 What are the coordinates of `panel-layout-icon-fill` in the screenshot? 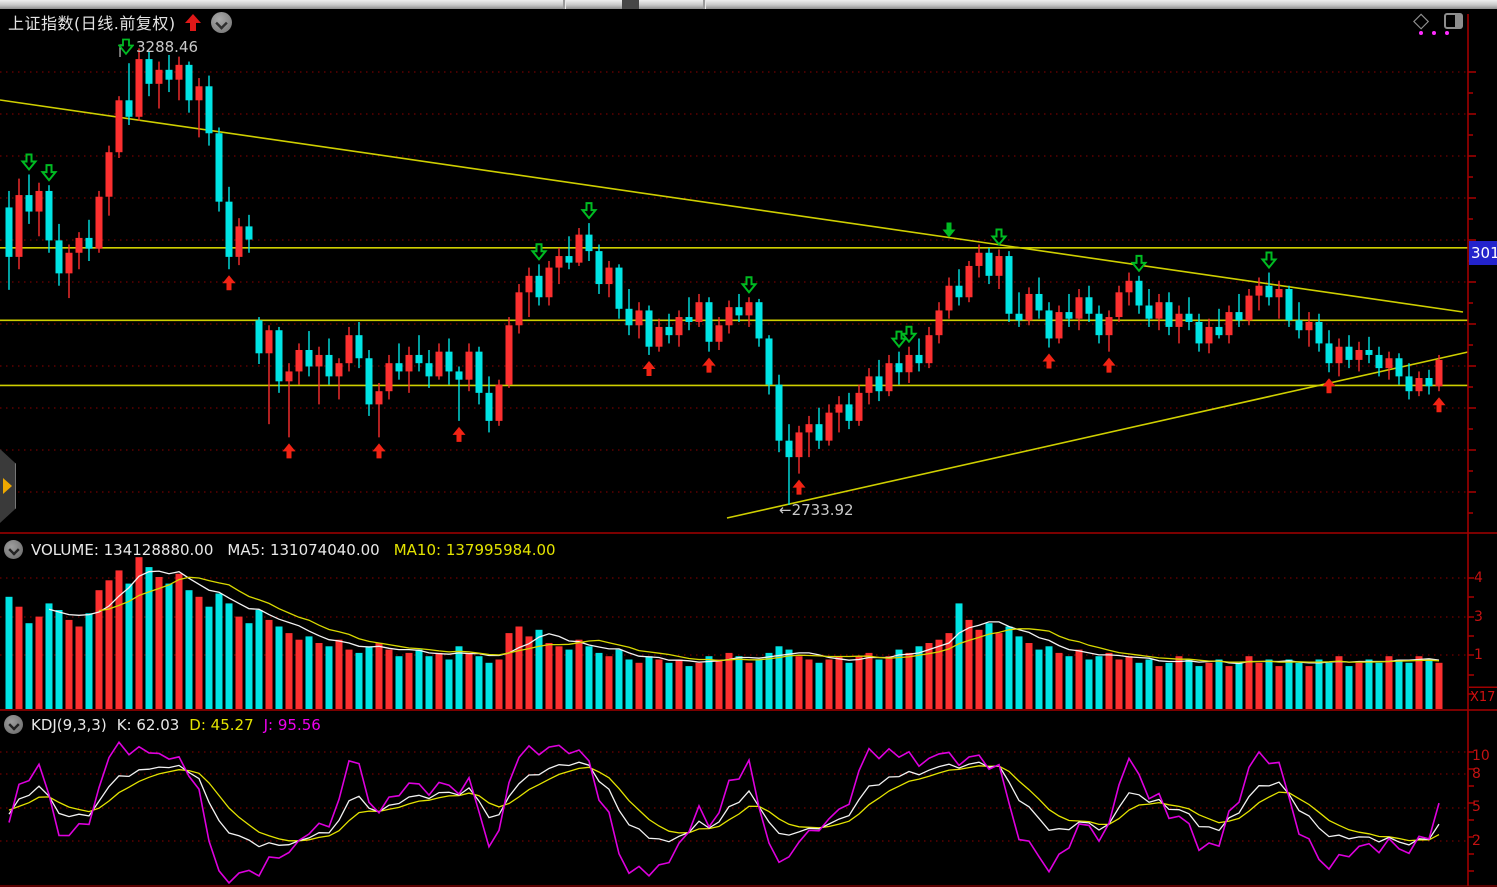 It's located at (1458, 21).